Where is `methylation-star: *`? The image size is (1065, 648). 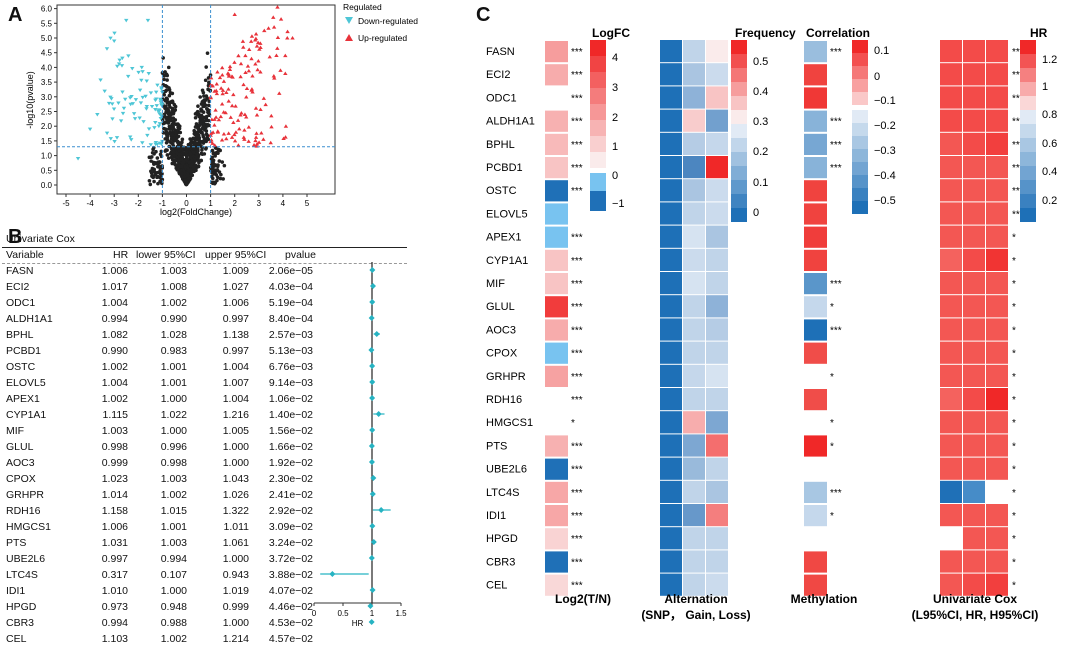 methylation-star: * is located at coordinates (832, 377).